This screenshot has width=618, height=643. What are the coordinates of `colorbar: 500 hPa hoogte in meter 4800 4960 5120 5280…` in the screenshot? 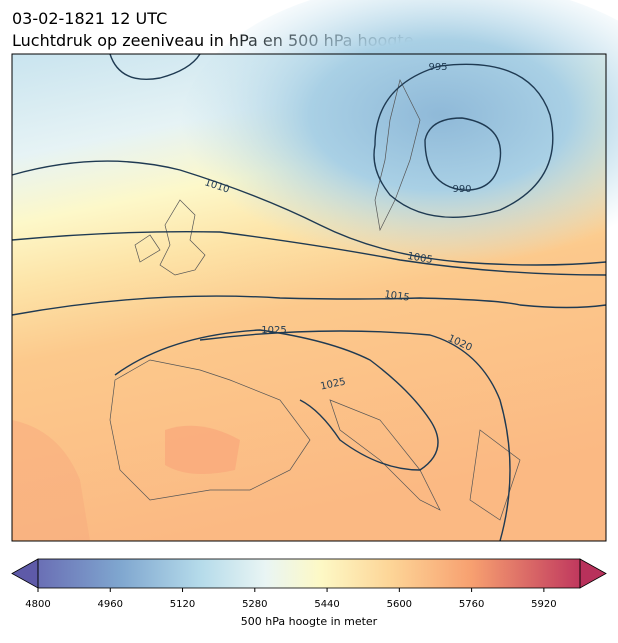 It's located at (309, 593).